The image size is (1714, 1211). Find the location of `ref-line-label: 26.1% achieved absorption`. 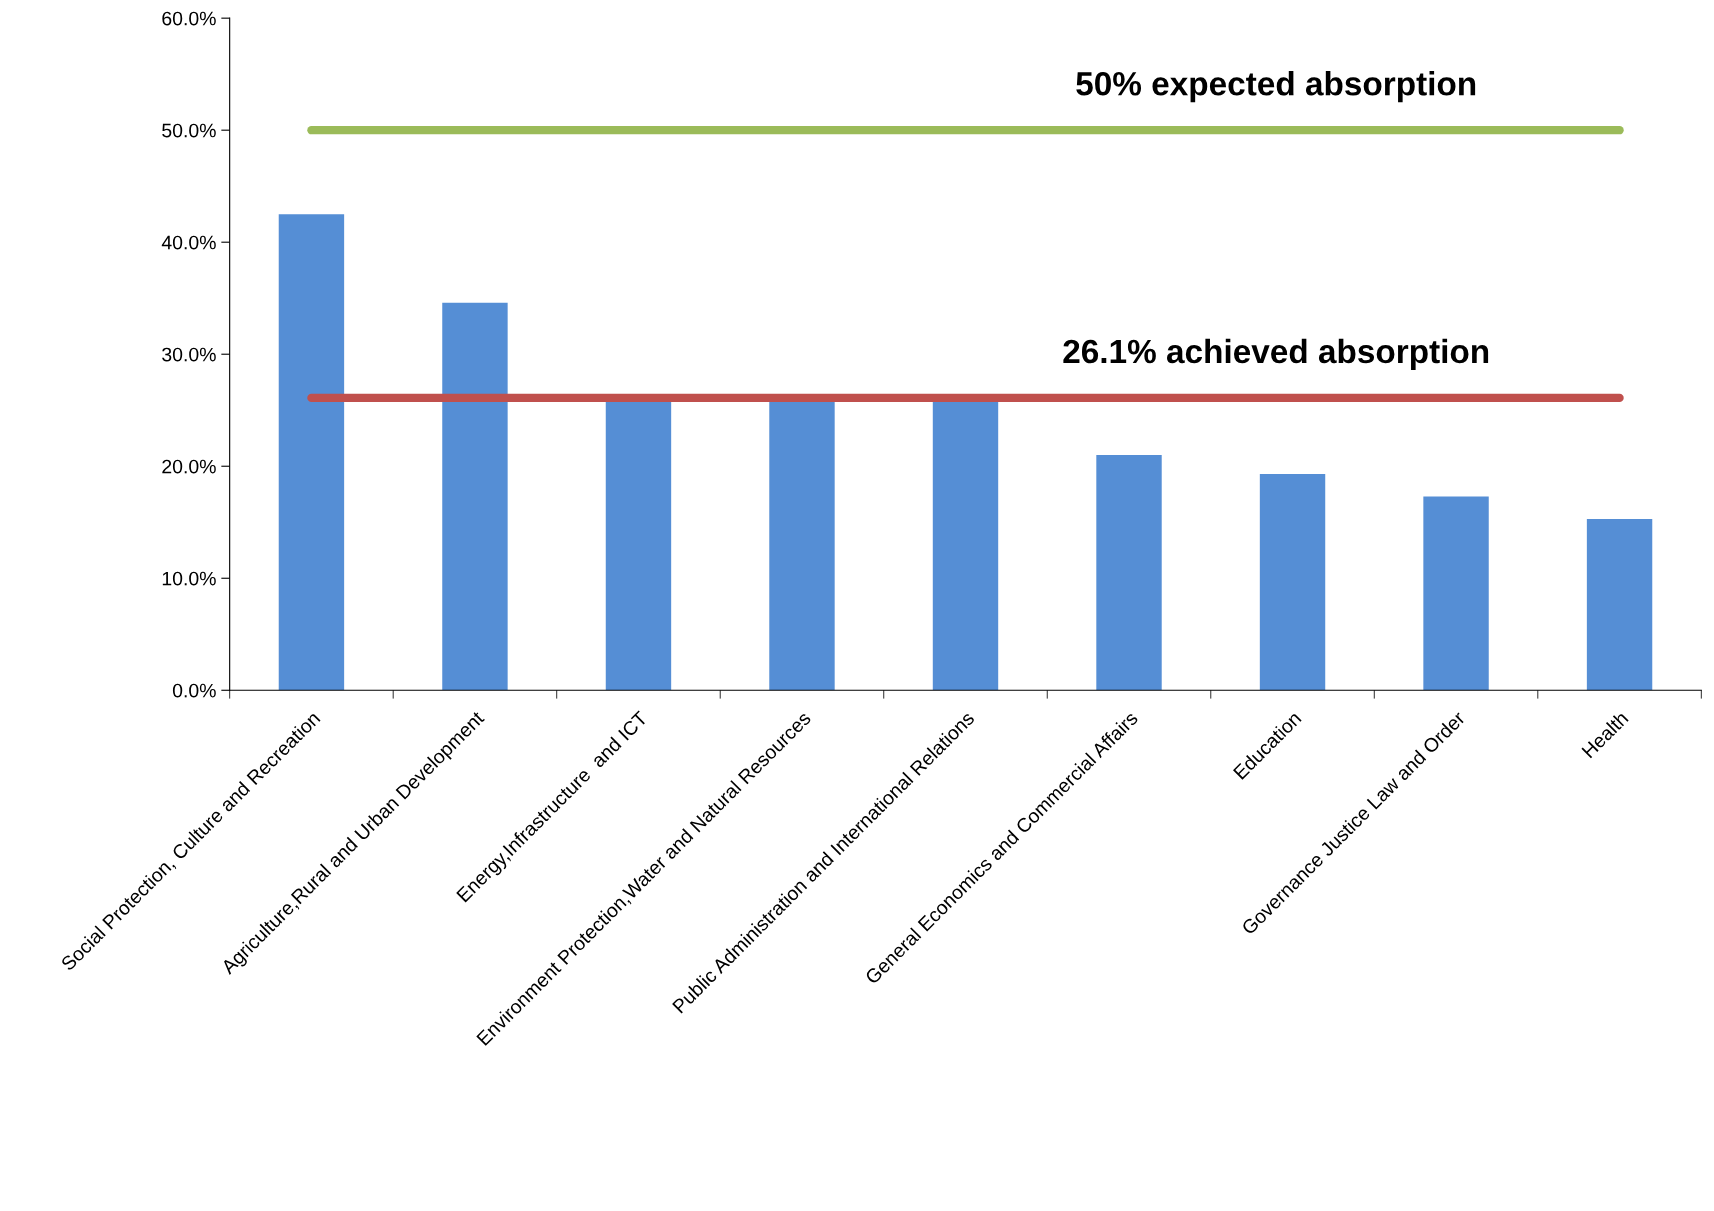

ref-line-label: 26.1% achieved absorption is located at coordinates (1276, 354).